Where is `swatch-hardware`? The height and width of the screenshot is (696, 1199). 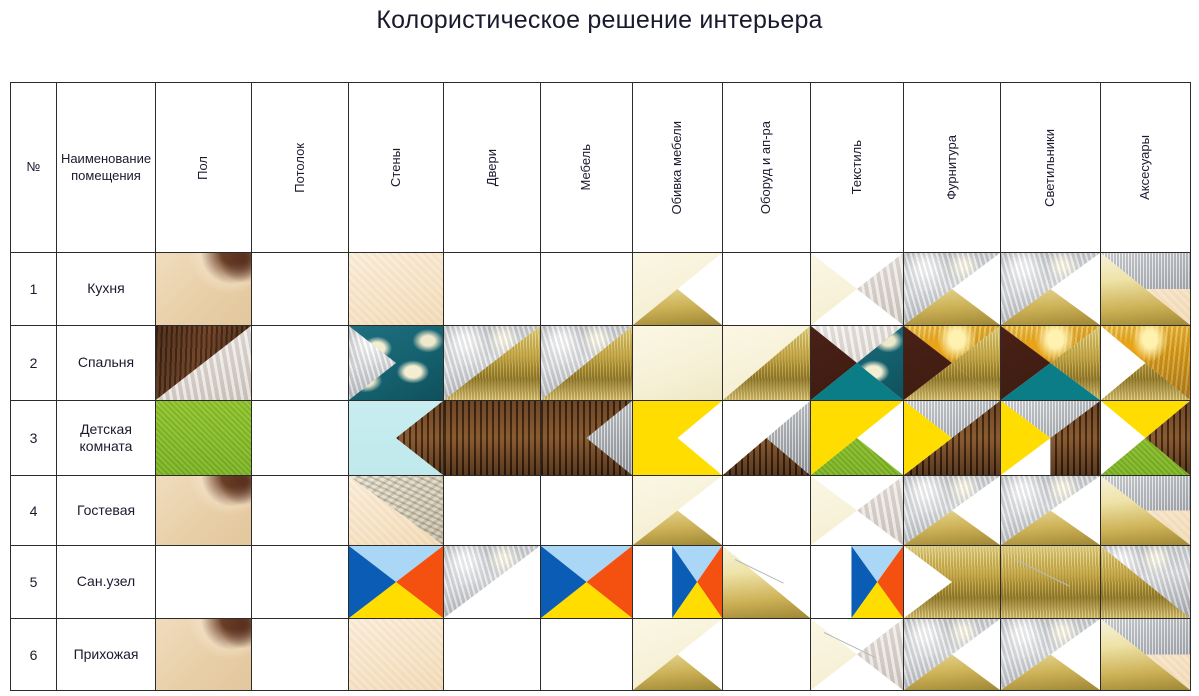
swatch-hardware is located at coordinates (952, 510).